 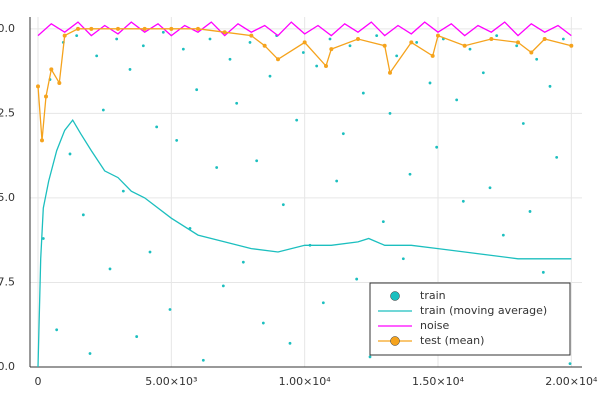 I want to click on y-tick-label: -10.0, so click(x=7, y=366).